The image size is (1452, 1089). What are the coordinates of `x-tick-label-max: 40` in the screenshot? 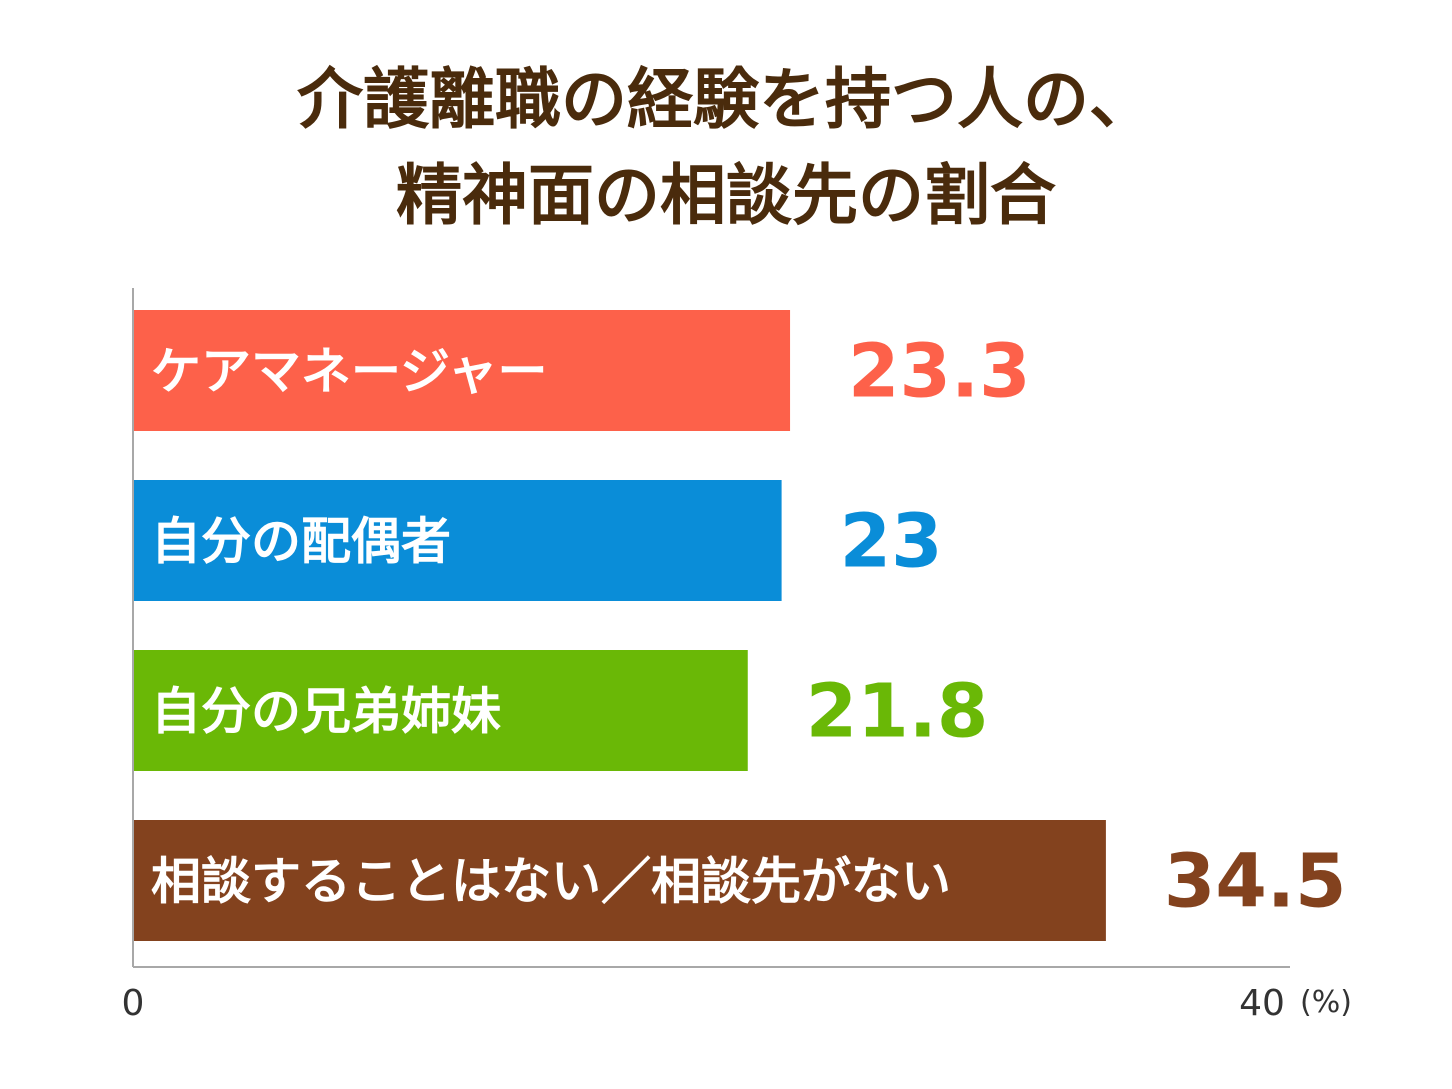 It's located at (1262, 1003).